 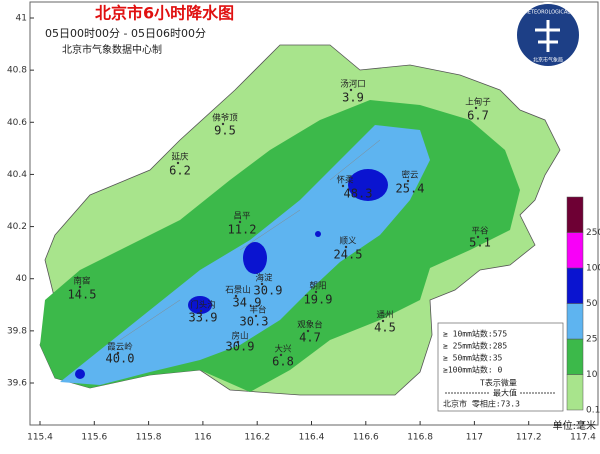 What do you see at coordinates (17, 71) in the screenshot?
I see `lat-tick-label: 40.8` at bounding box center [17, 71].